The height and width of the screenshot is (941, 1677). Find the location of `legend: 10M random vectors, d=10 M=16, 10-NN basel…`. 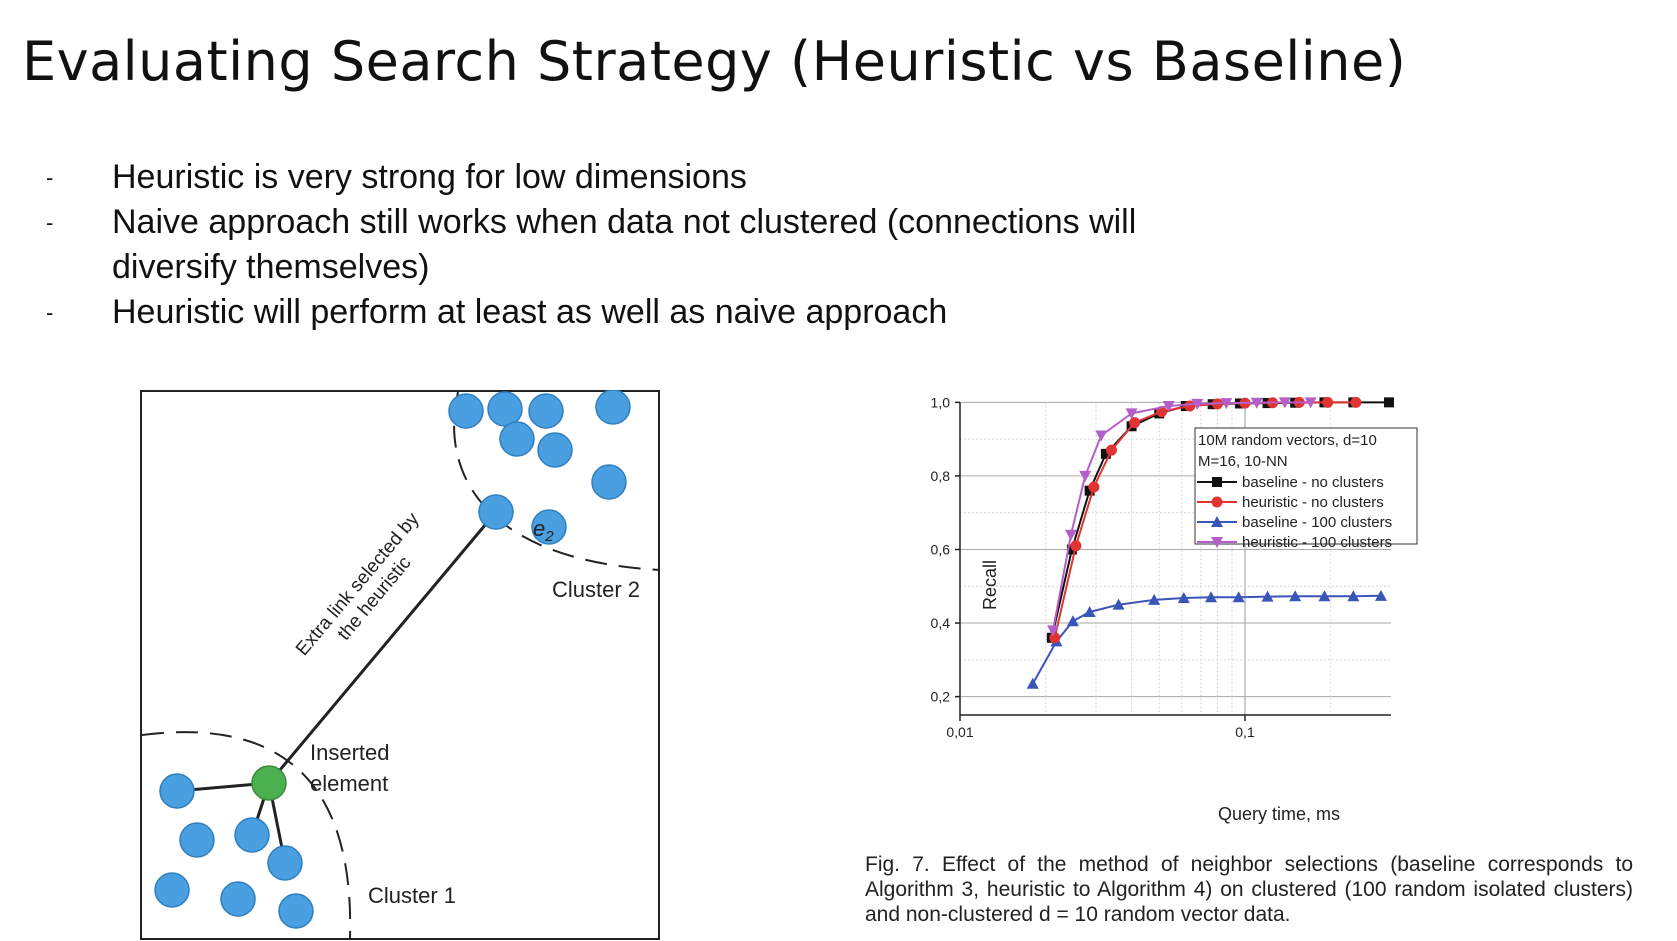

legend: 10M random vectors, d=10 M=16, 10-NN basel… is located at coordinates (1306, 489).